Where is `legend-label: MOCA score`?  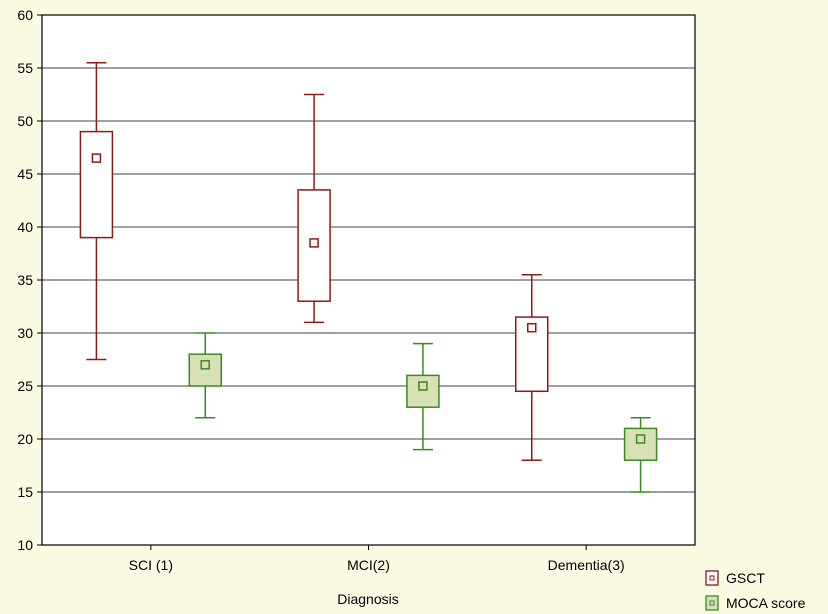
legend-label: MOCA score is located at coordinates (766, 603).